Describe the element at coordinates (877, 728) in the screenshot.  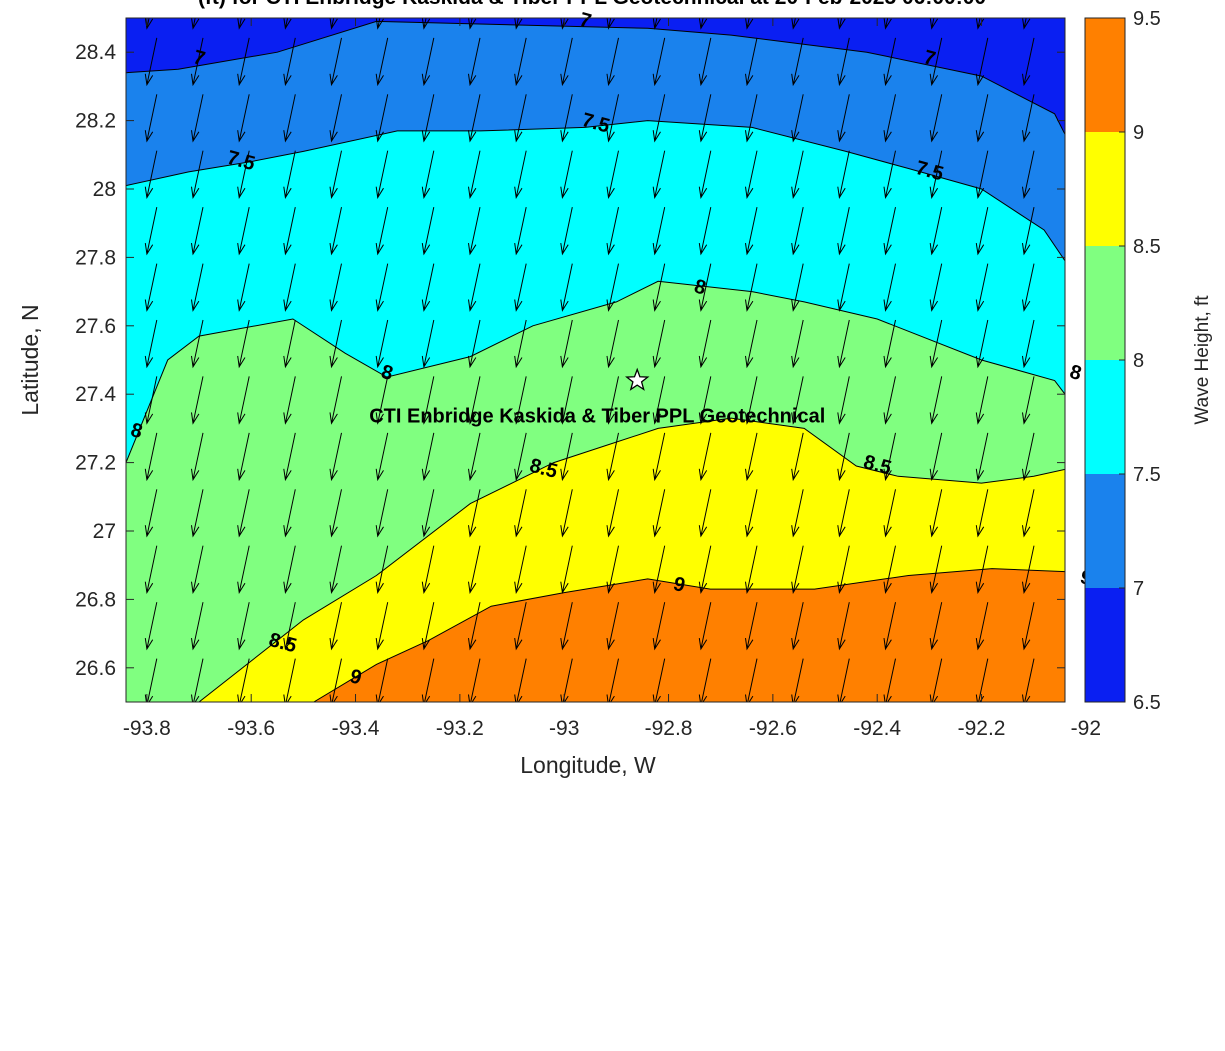
I see `x-tick-label: -92.4` at that location.